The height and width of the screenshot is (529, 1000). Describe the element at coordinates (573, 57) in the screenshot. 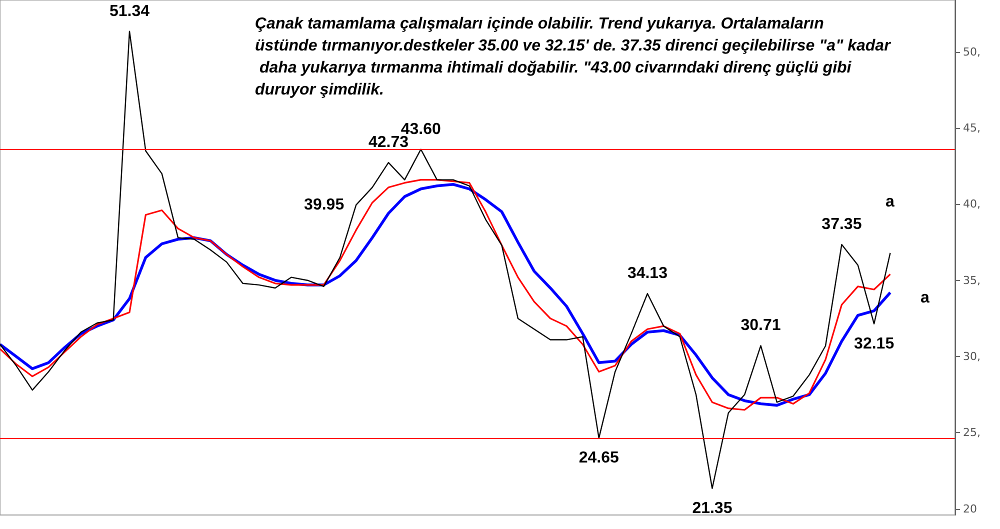

I see `text: Çanak tamamlama çalışmaları içinde olabilir. Trend yukarıya. Ortalamaların üstünde tırmanıyor.destkeler 35.00 ve 32.15' de. 37.35 direnci geçilebilirse "a" kadar daha yukarıya tırmanma ihtimali doğabilir. "43.00 civarındaki direnç güçlü gibi duruyor şimdilik.` at that location.